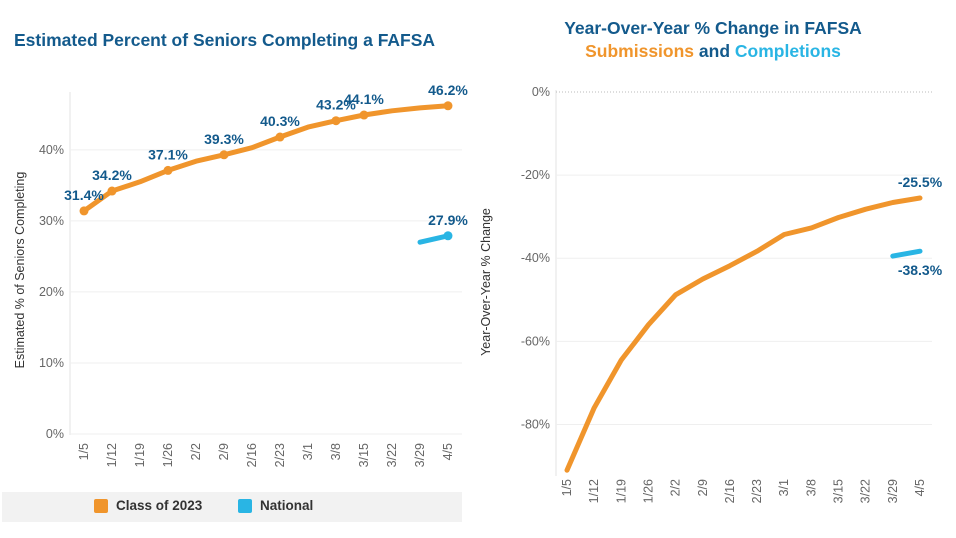 The width and height of the screenshot is (956, 538). I want to click on chart-subtitle: Submissions and Completions, so click(713, 51).